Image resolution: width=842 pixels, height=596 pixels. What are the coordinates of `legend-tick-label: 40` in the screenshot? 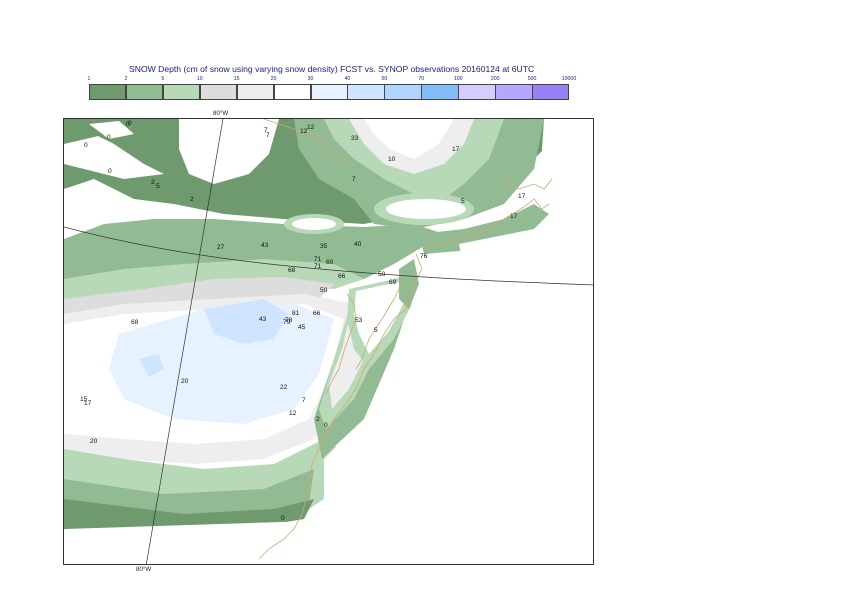 It's located at (347, 79).